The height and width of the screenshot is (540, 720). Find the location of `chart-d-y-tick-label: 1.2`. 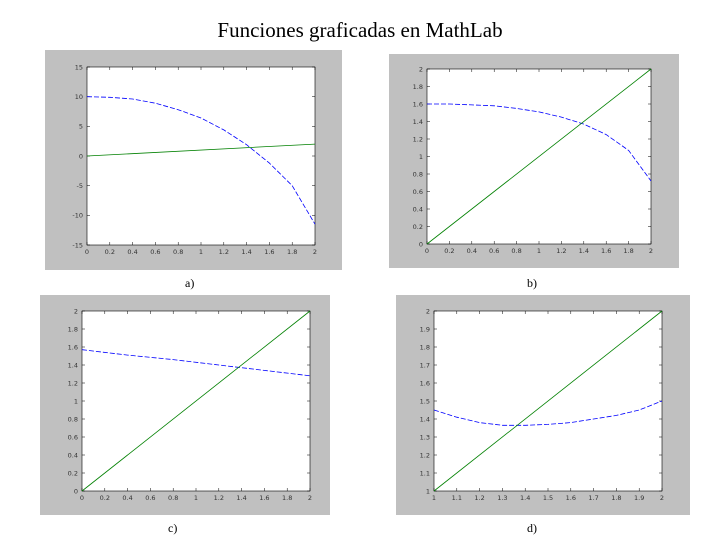

chart-d-y-tick-label: 1.2 is located at coordinates (425, 455).